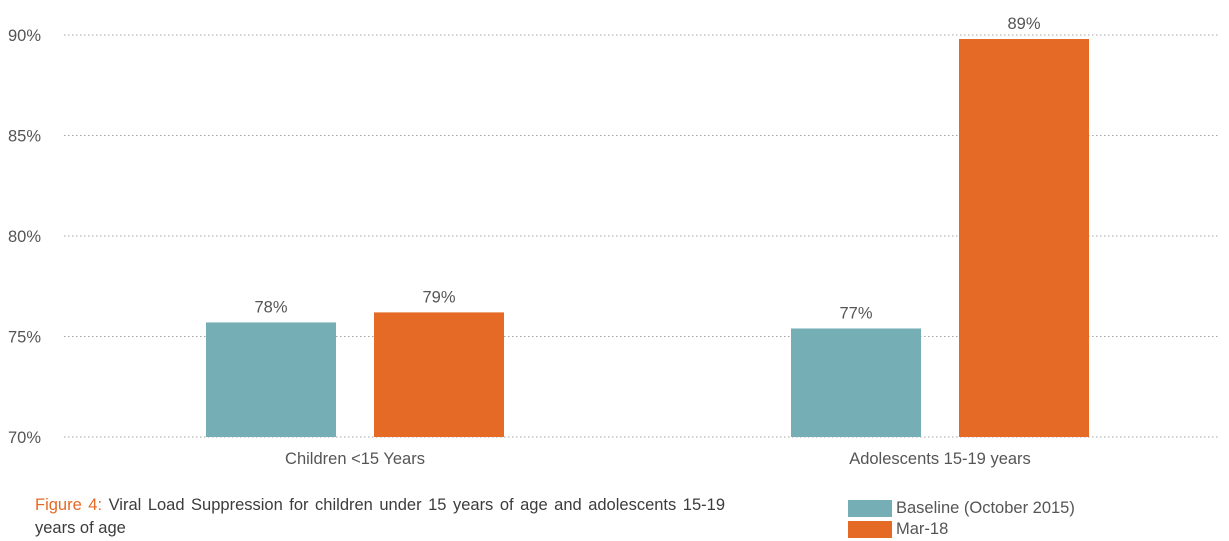  Describe the element at coordinates (1023, 24) in the screenshot. I see `data-label: 89%` at that location.